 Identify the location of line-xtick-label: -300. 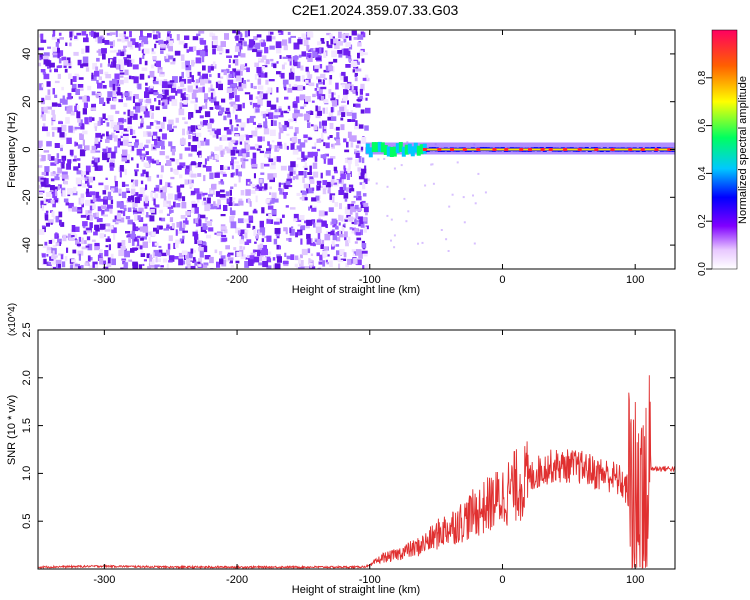
(104, 580).